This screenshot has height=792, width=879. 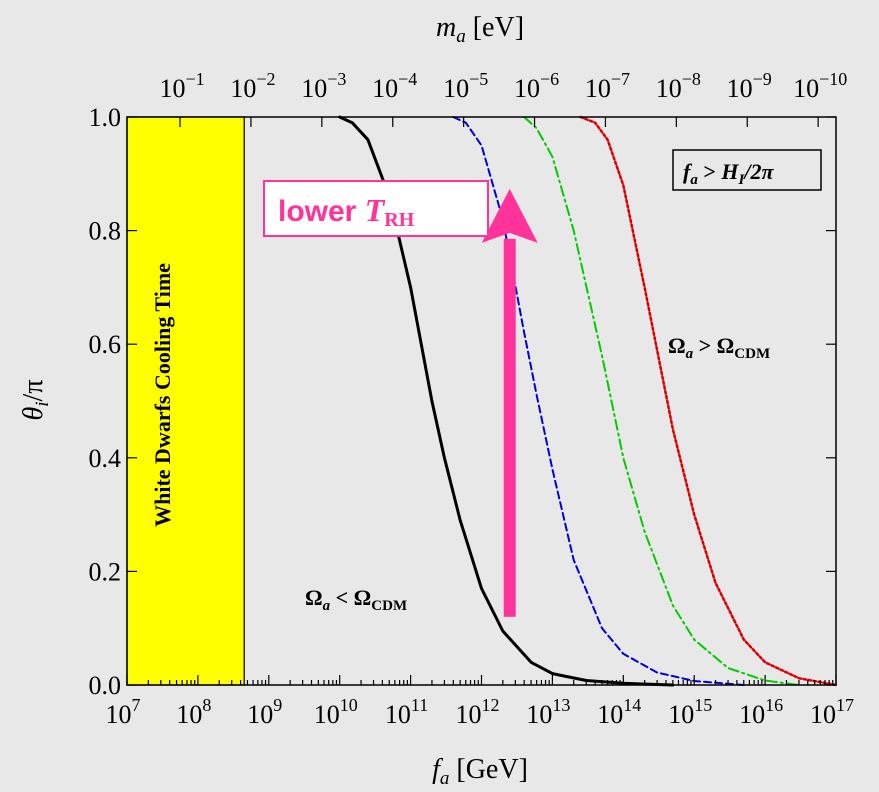 I want to click on x-tick-label: 10¹⁵, so click(x=690, y=712).